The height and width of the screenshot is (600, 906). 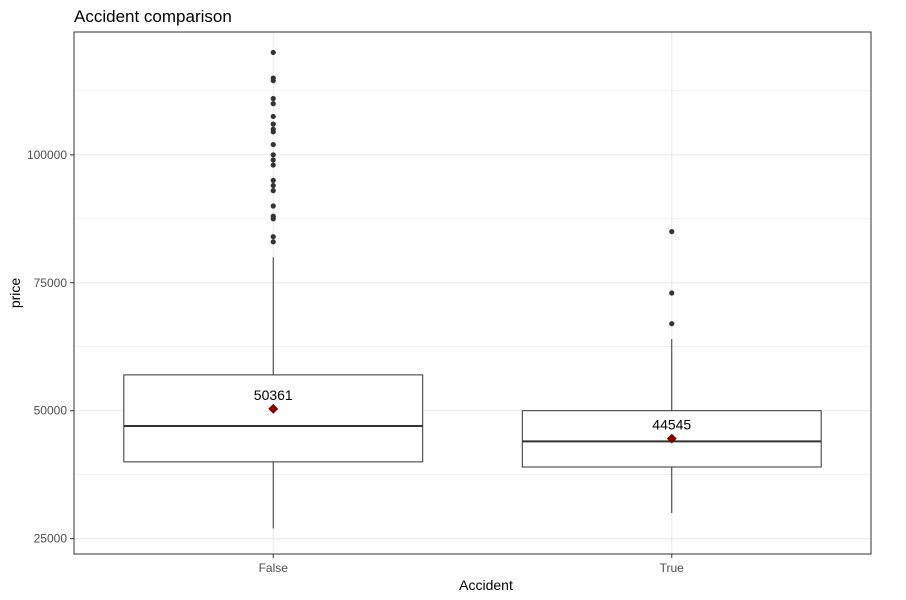 What do you see at coordinates (15, 293) in the screenshot?
I see `y-axis-title: price` at bounding box center [15, 293].